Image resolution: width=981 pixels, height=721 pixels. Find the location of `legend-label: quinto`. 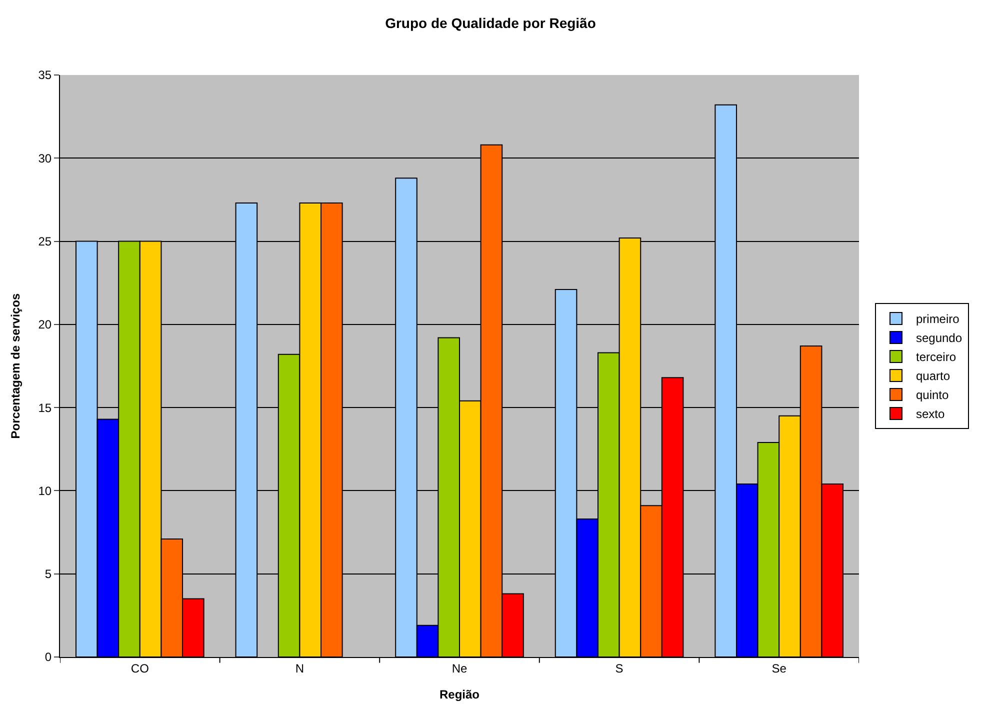

legend-label: quinto is located at coordinates (932, 395).